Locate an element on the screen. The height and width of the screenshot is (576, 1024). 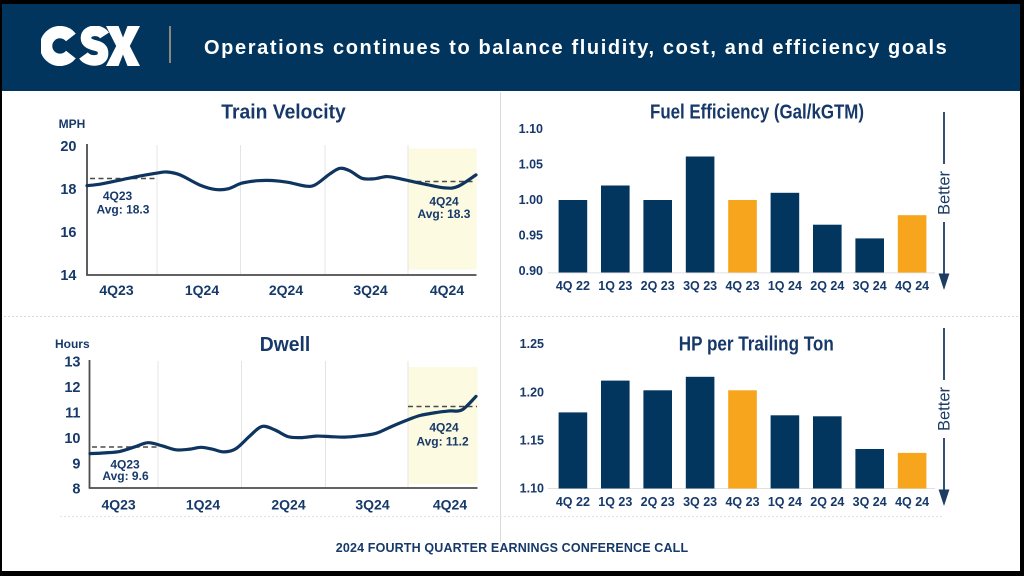
svg-text: Fuel Efficiency (Gal/kGTM) is located at coordinates (757, 113).